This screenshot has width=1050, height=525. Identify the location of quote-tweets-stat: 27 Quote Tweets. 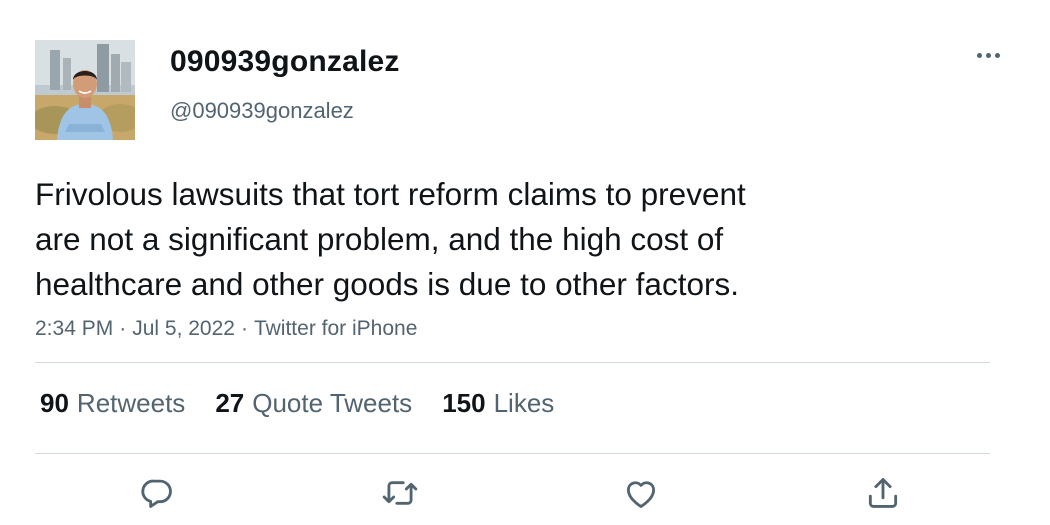
(313, 403).